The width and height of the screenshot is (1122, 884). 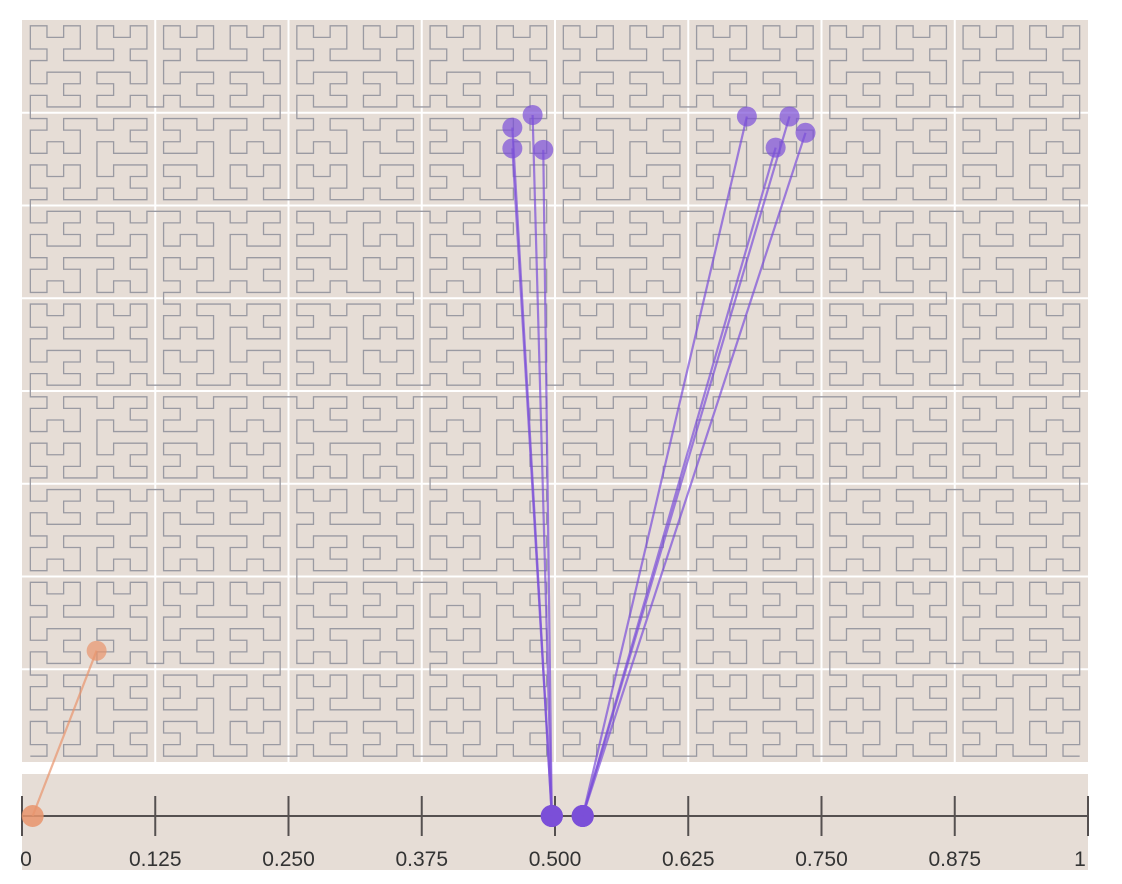 I want to click on tick-label: 0.875, so click(x=954, y=859).